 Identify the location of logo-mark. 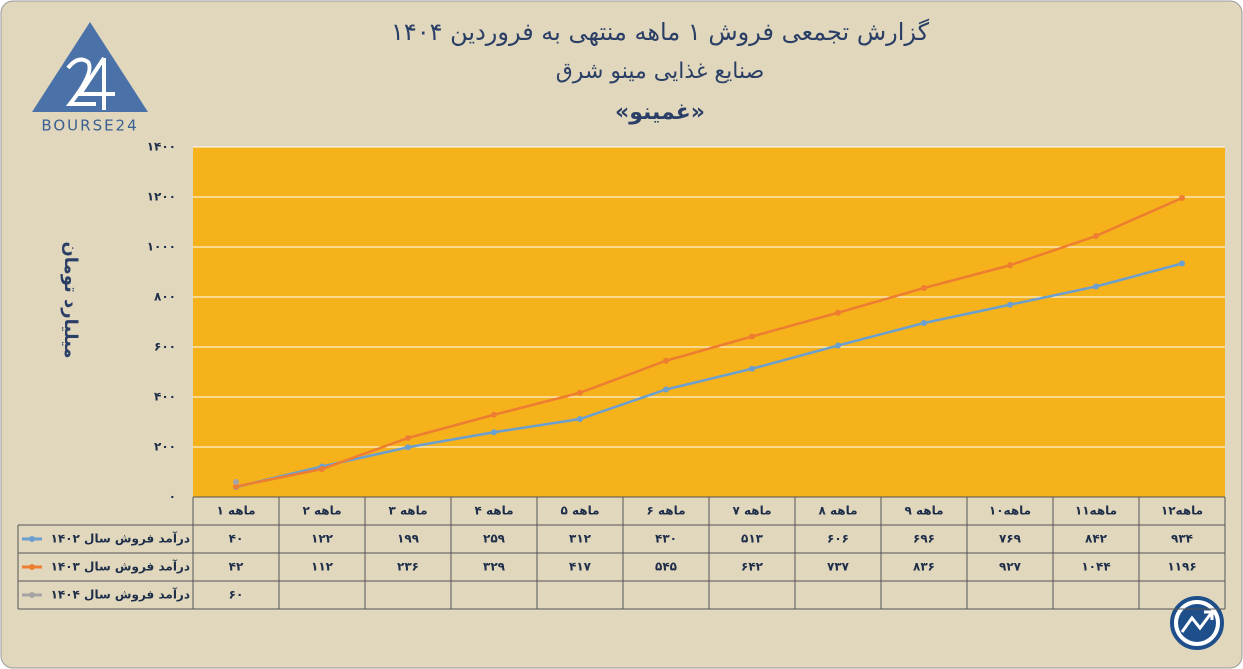
(90, 83).